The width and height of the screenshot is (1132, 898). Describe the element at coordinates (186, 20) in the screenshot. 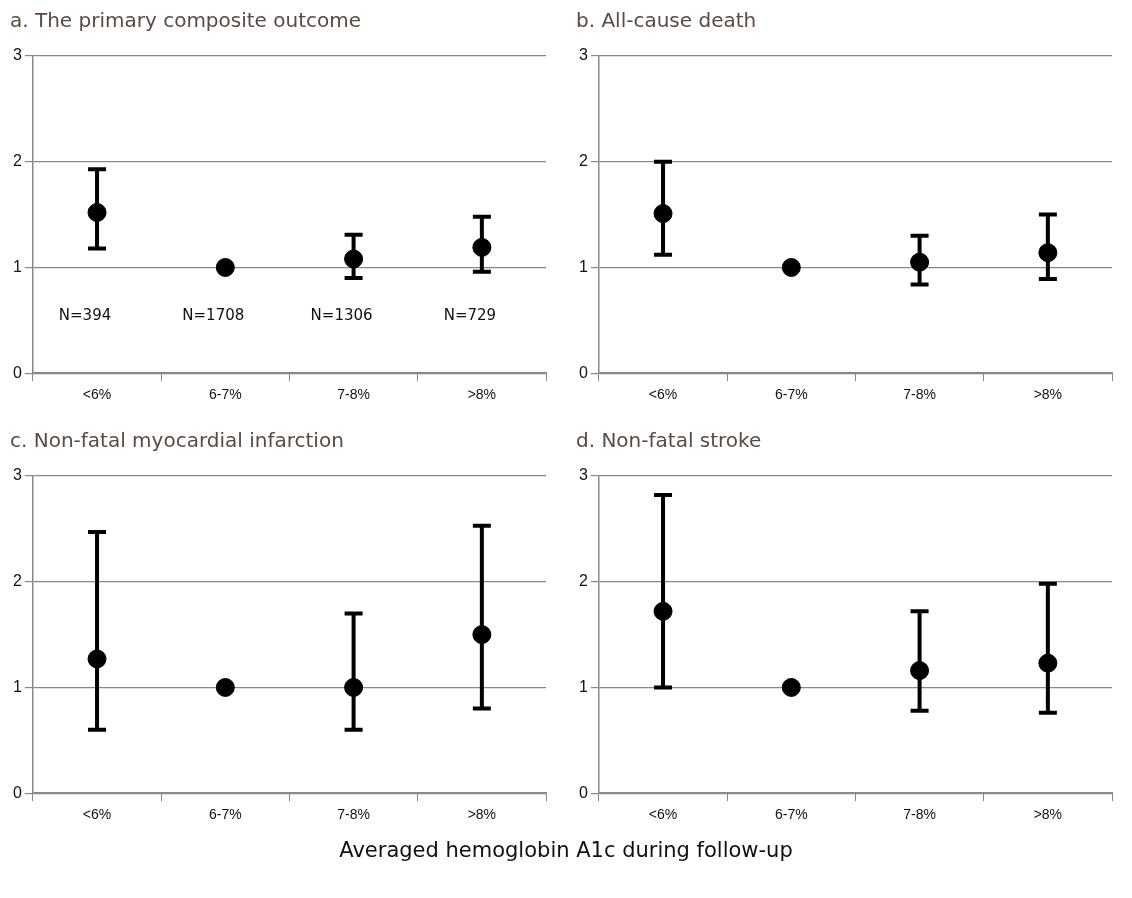

I see `chart-title: a. The primary composite outcome` at that location.